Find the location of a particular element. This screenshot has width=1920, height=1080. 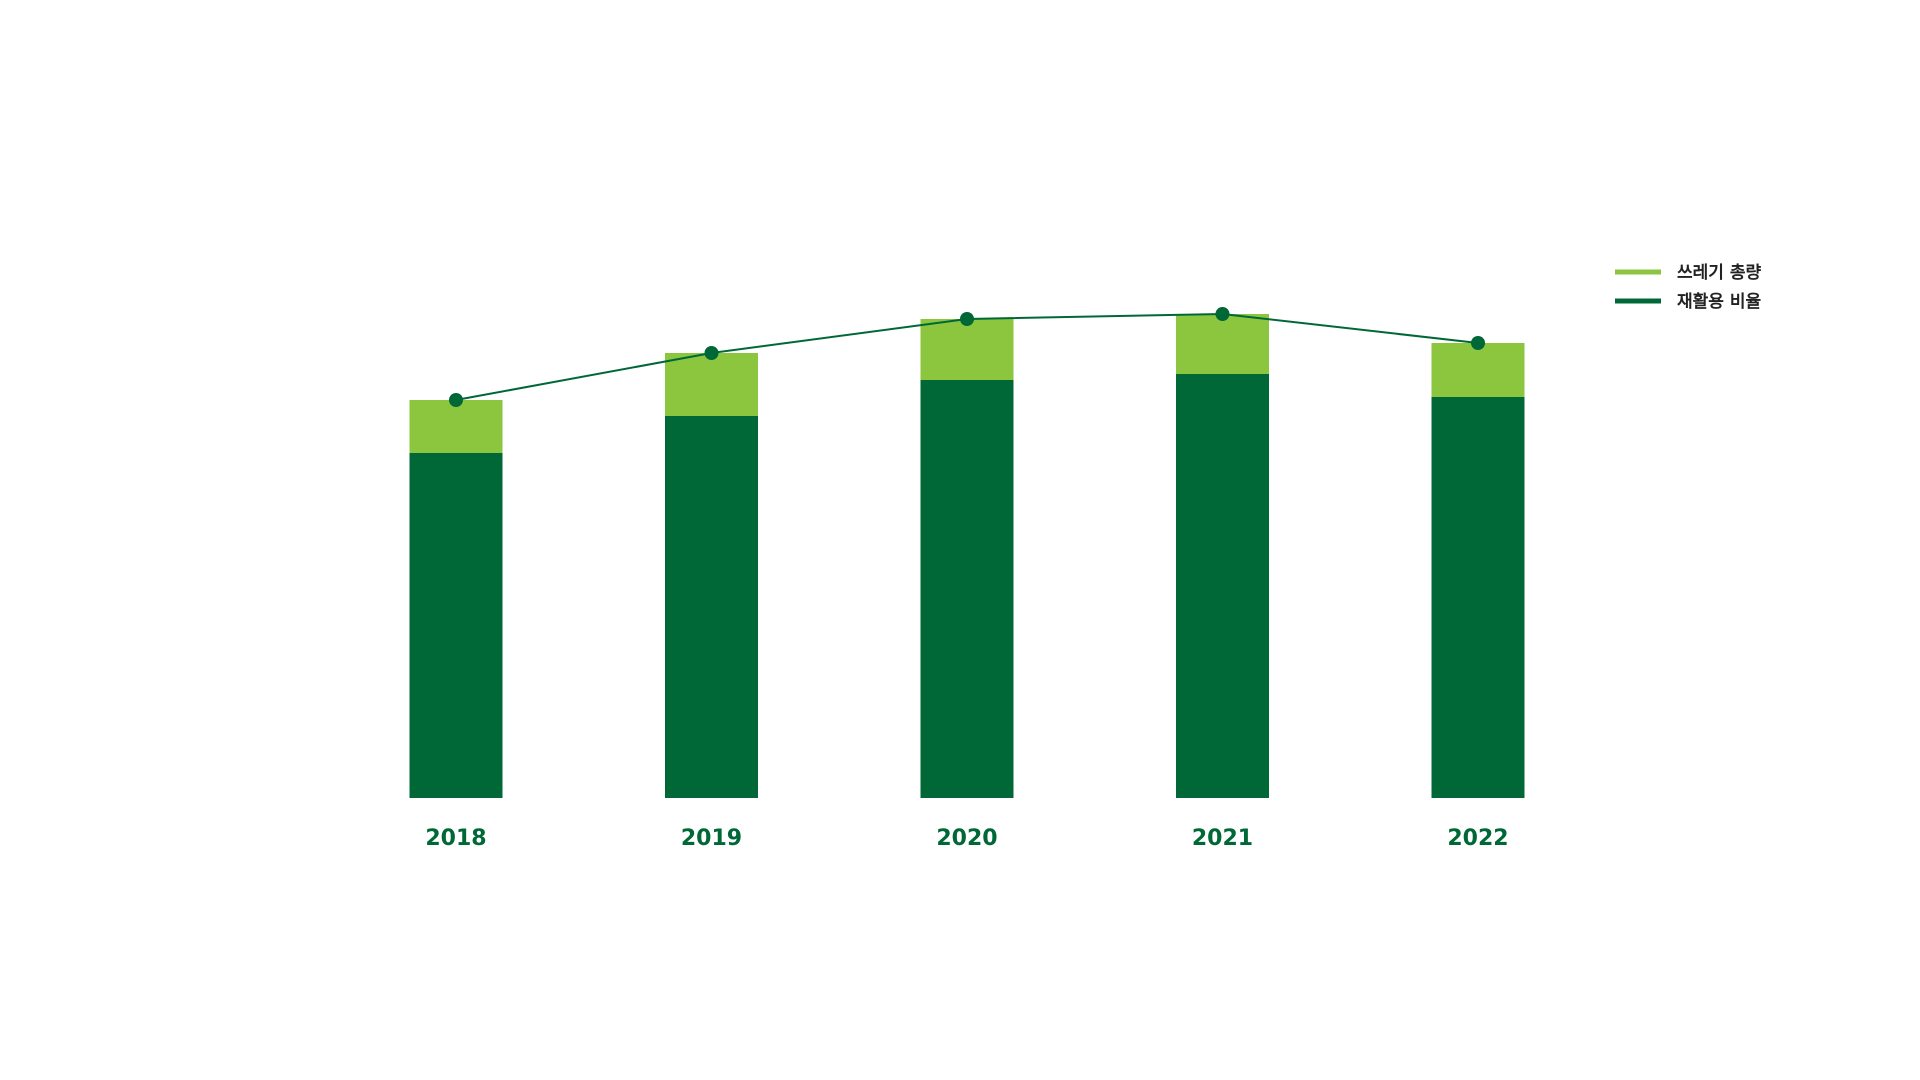

trend-point-2022 is located at coordinates (1478, 343).